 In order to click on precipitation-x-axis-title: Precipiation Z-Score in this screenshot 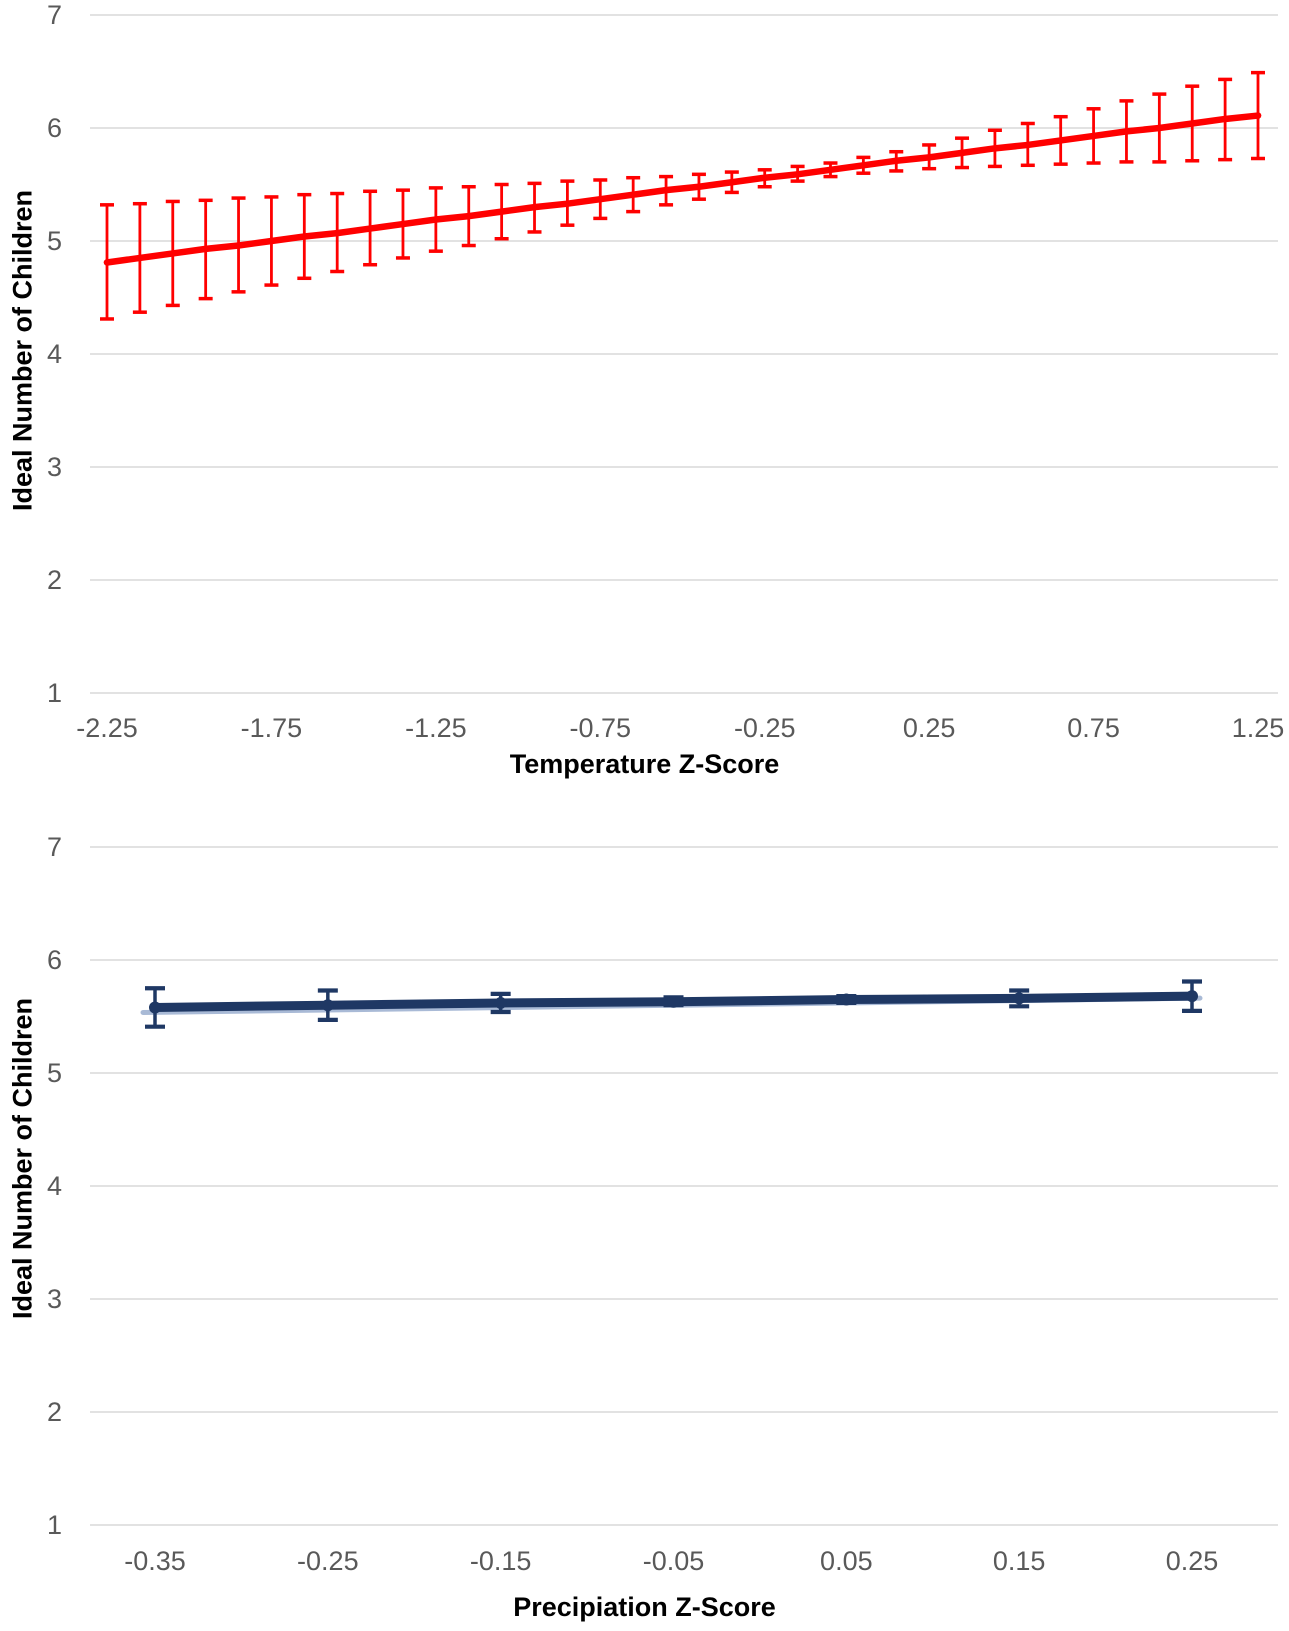, I will do `click(644, 1607)`.